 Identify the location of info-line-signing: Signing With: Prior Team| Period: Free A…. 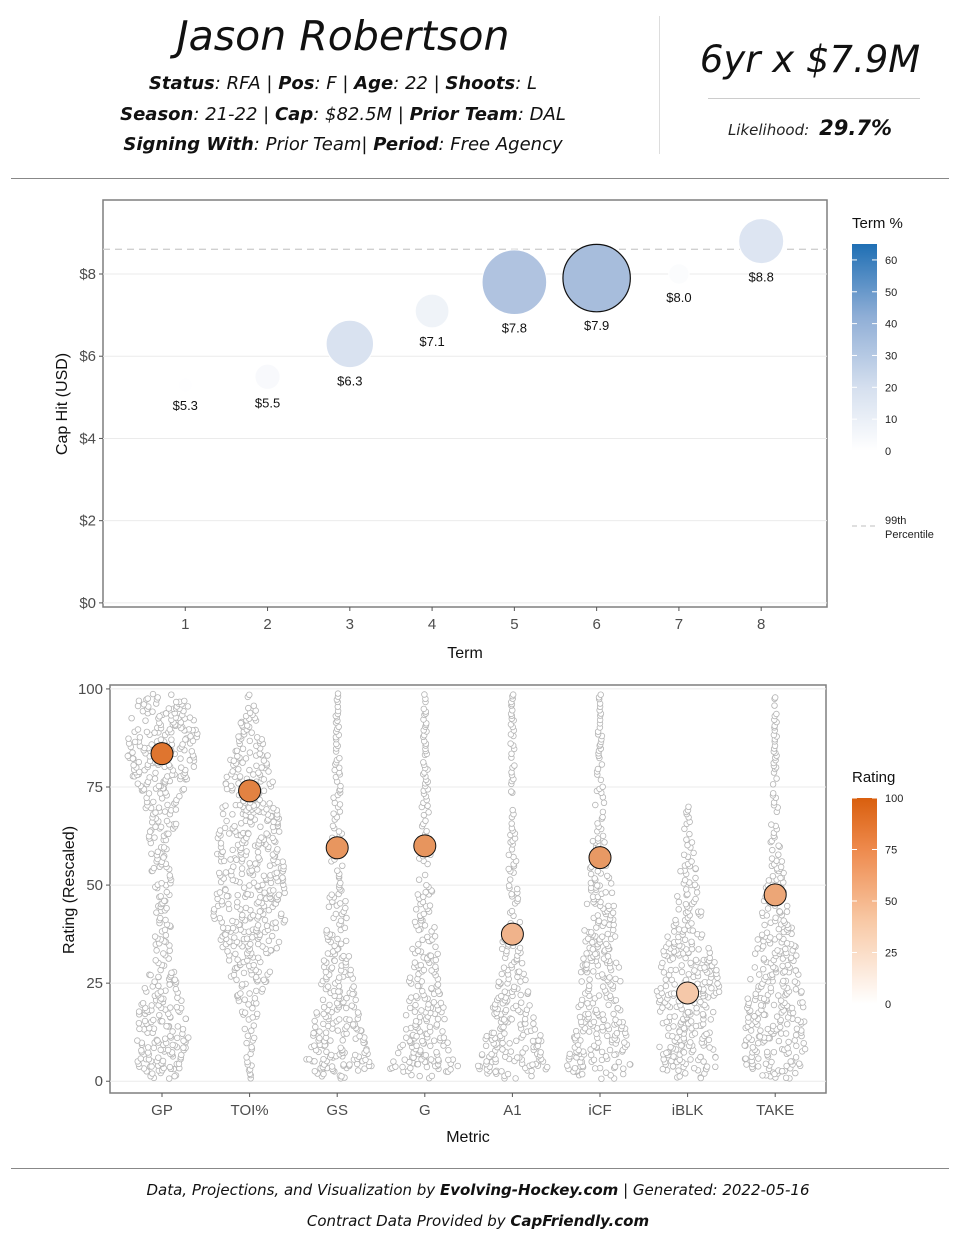
(343, 144).